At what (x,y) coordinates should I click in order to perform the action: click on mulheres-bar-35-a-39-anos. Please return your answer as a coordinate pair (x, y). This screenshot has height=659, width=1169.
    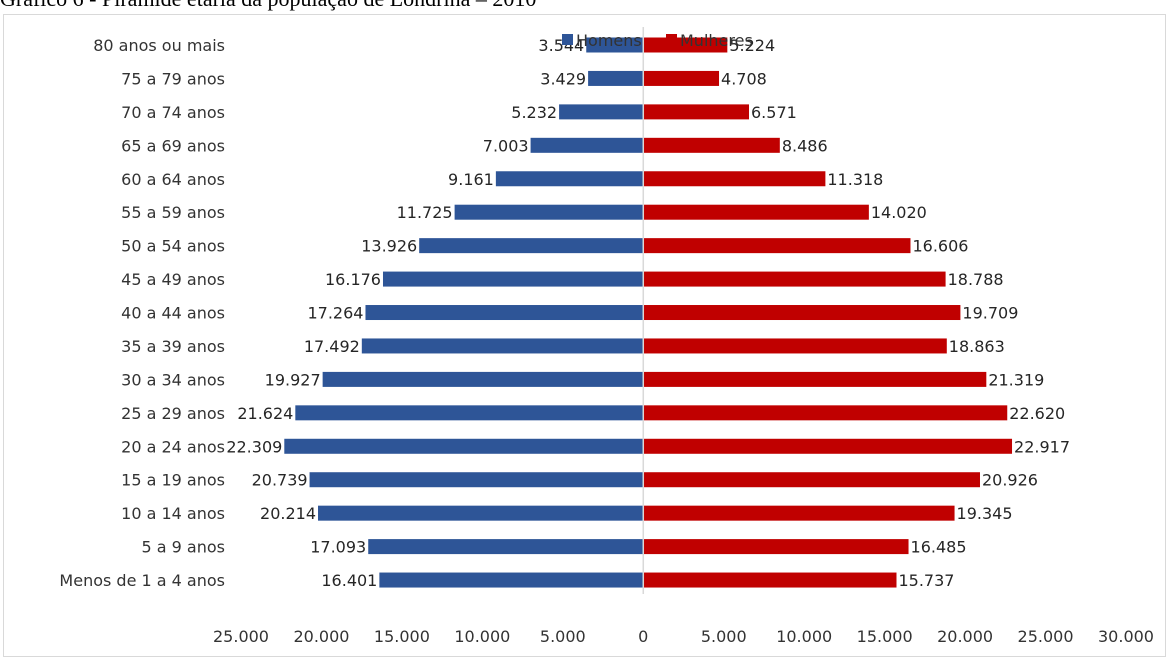
    Looking at the image, I should click on (795, 346).